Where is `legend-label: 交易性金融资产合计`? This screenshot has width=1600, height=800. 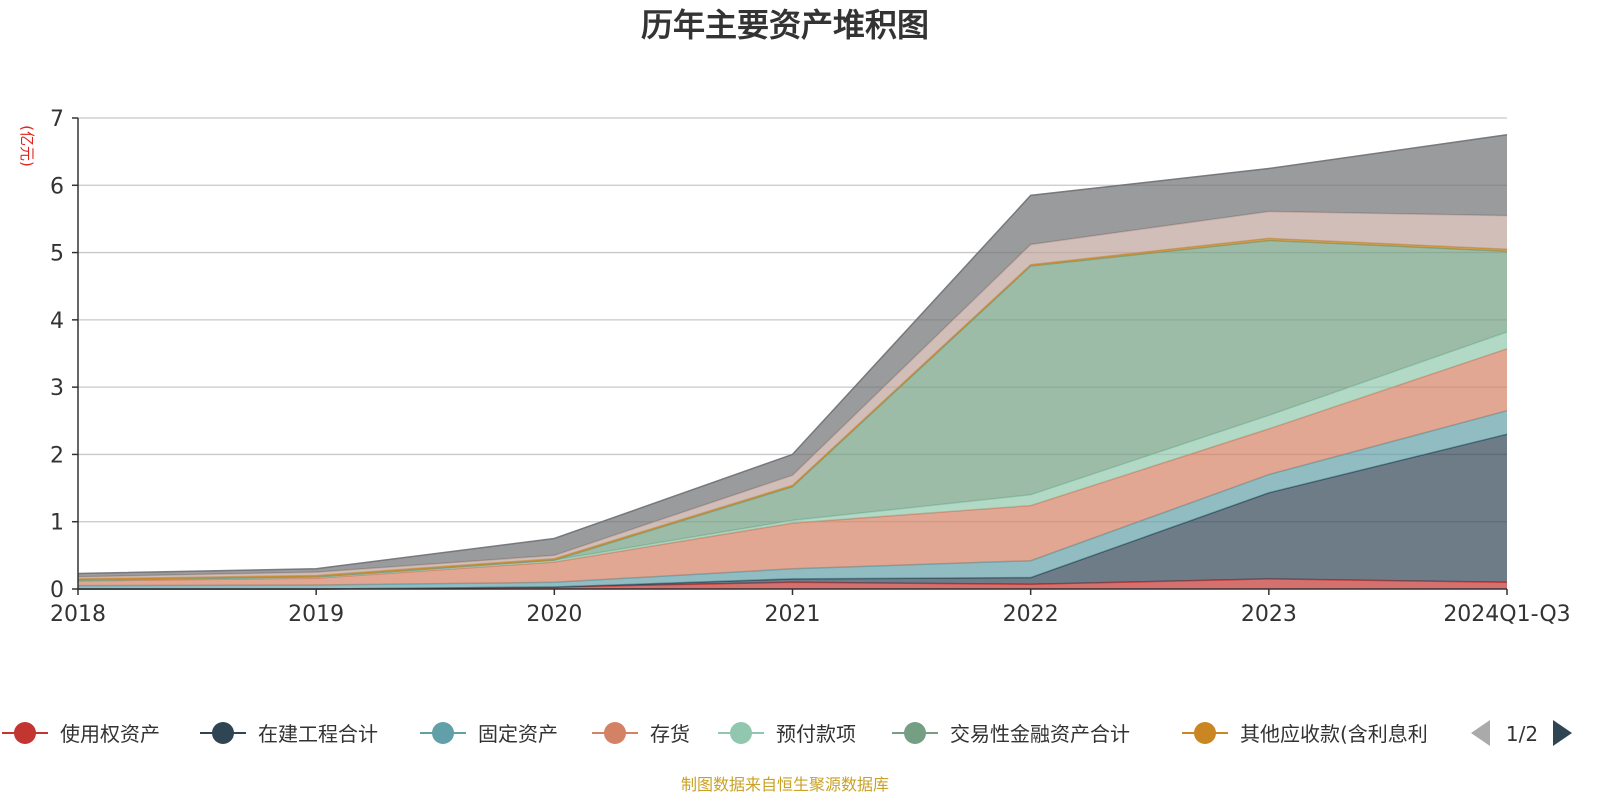
legend-label: 交易性金融资产合计 is located at coordinates (1040, 734).